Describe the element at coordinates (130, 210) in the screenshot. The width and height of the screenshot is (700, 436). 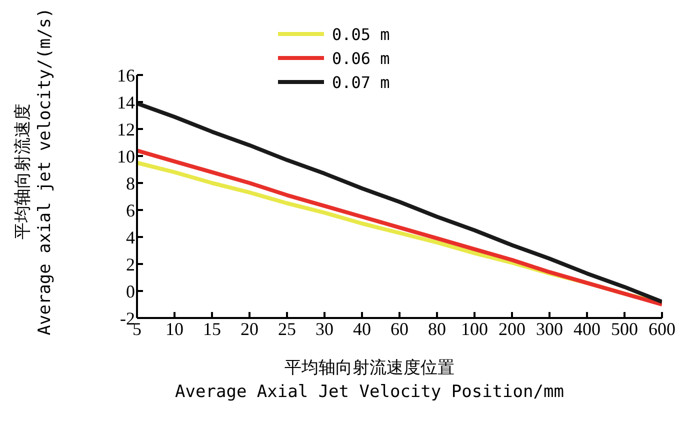
I see `y-tick-label: 6` at that location.